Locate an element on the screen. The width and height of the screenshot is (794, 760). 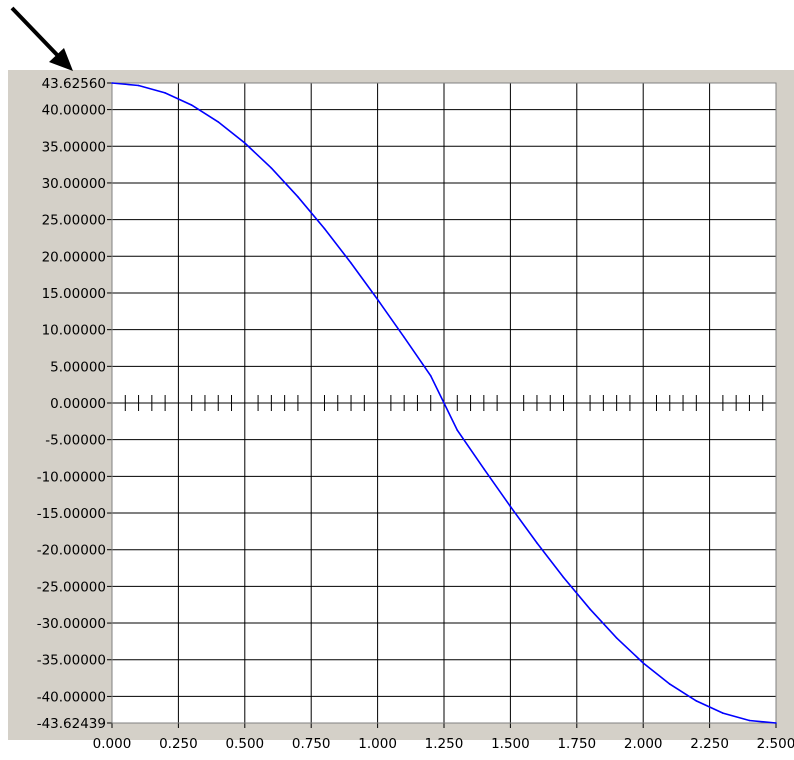
y-tick-label: -40.00000 is located at coordinates (71, 697).